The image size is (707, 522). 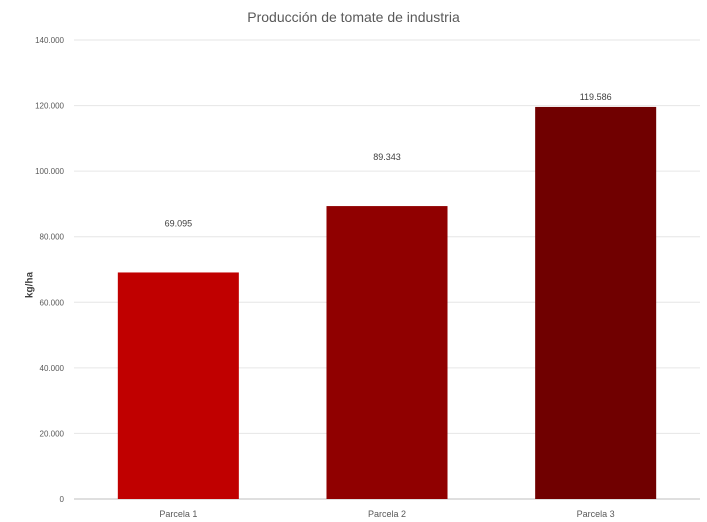 What do you see at coordinates (52, 433) in the screenshot?
I see `y-tick-label: 20.000` at bounding box center [52, 433].